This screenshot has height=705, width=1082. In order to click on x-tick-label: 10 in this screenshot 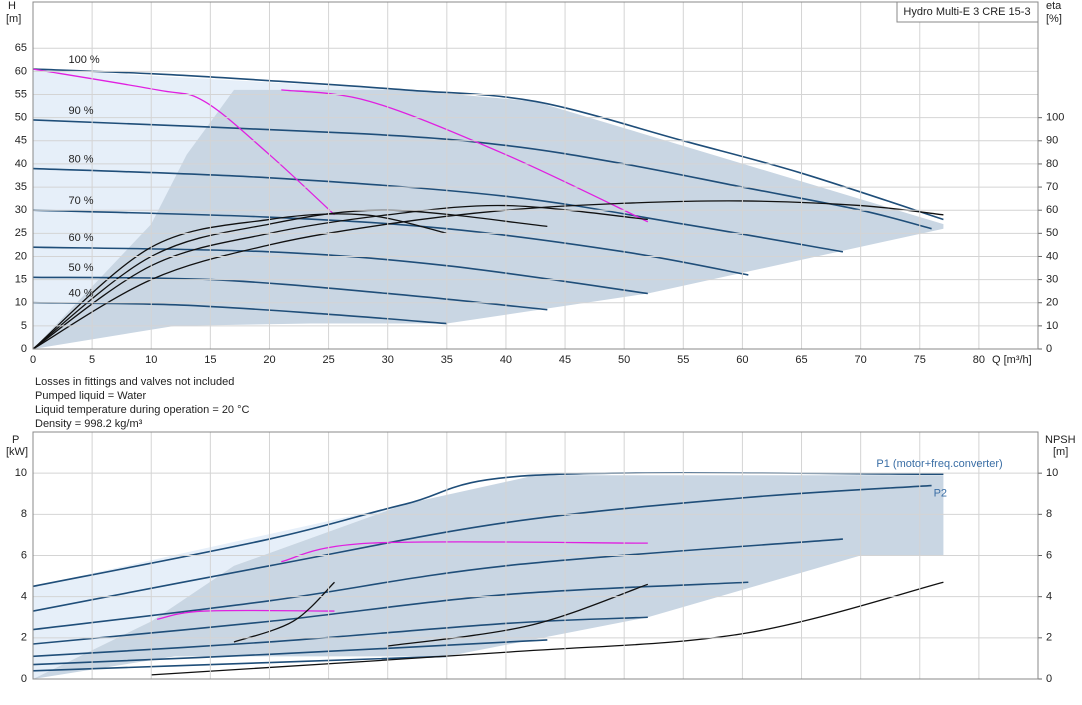, I will do `click(151, 360)`.